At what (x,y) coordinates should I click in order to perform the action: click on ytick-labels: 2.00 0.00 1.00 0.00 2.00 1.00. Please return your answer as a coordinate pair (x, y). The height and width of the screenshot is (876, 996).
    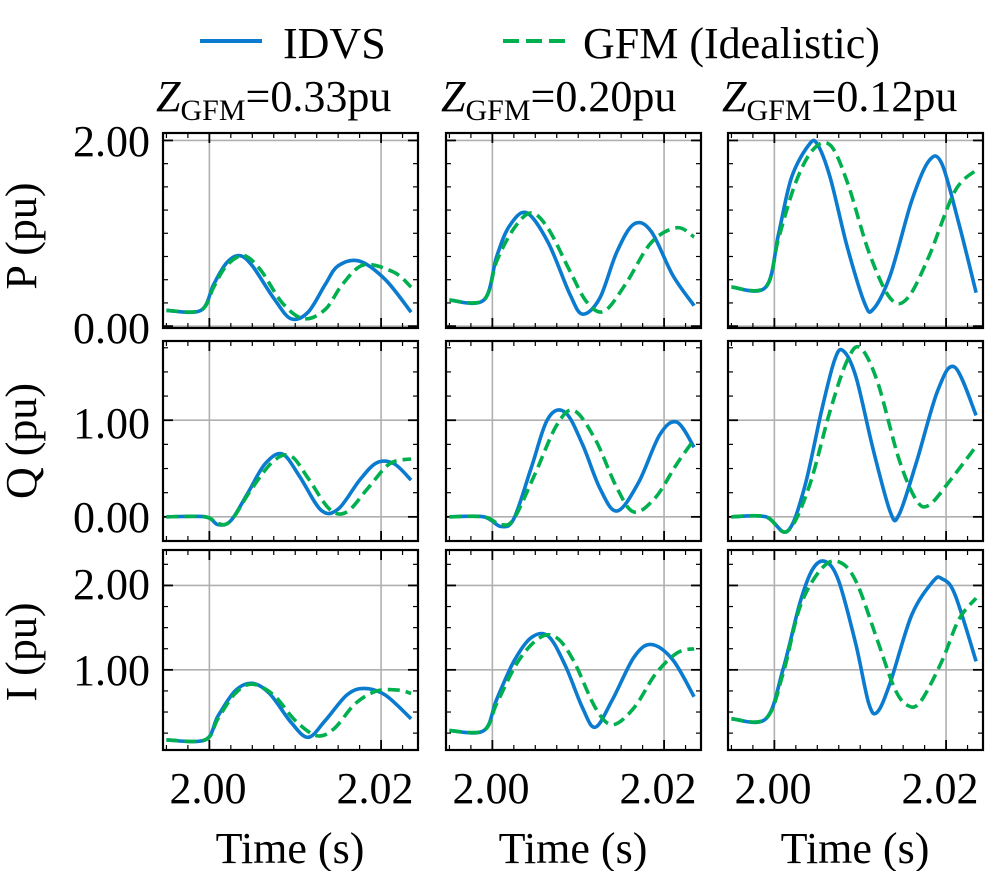
    Looking at the image, I should click on (111, 406).